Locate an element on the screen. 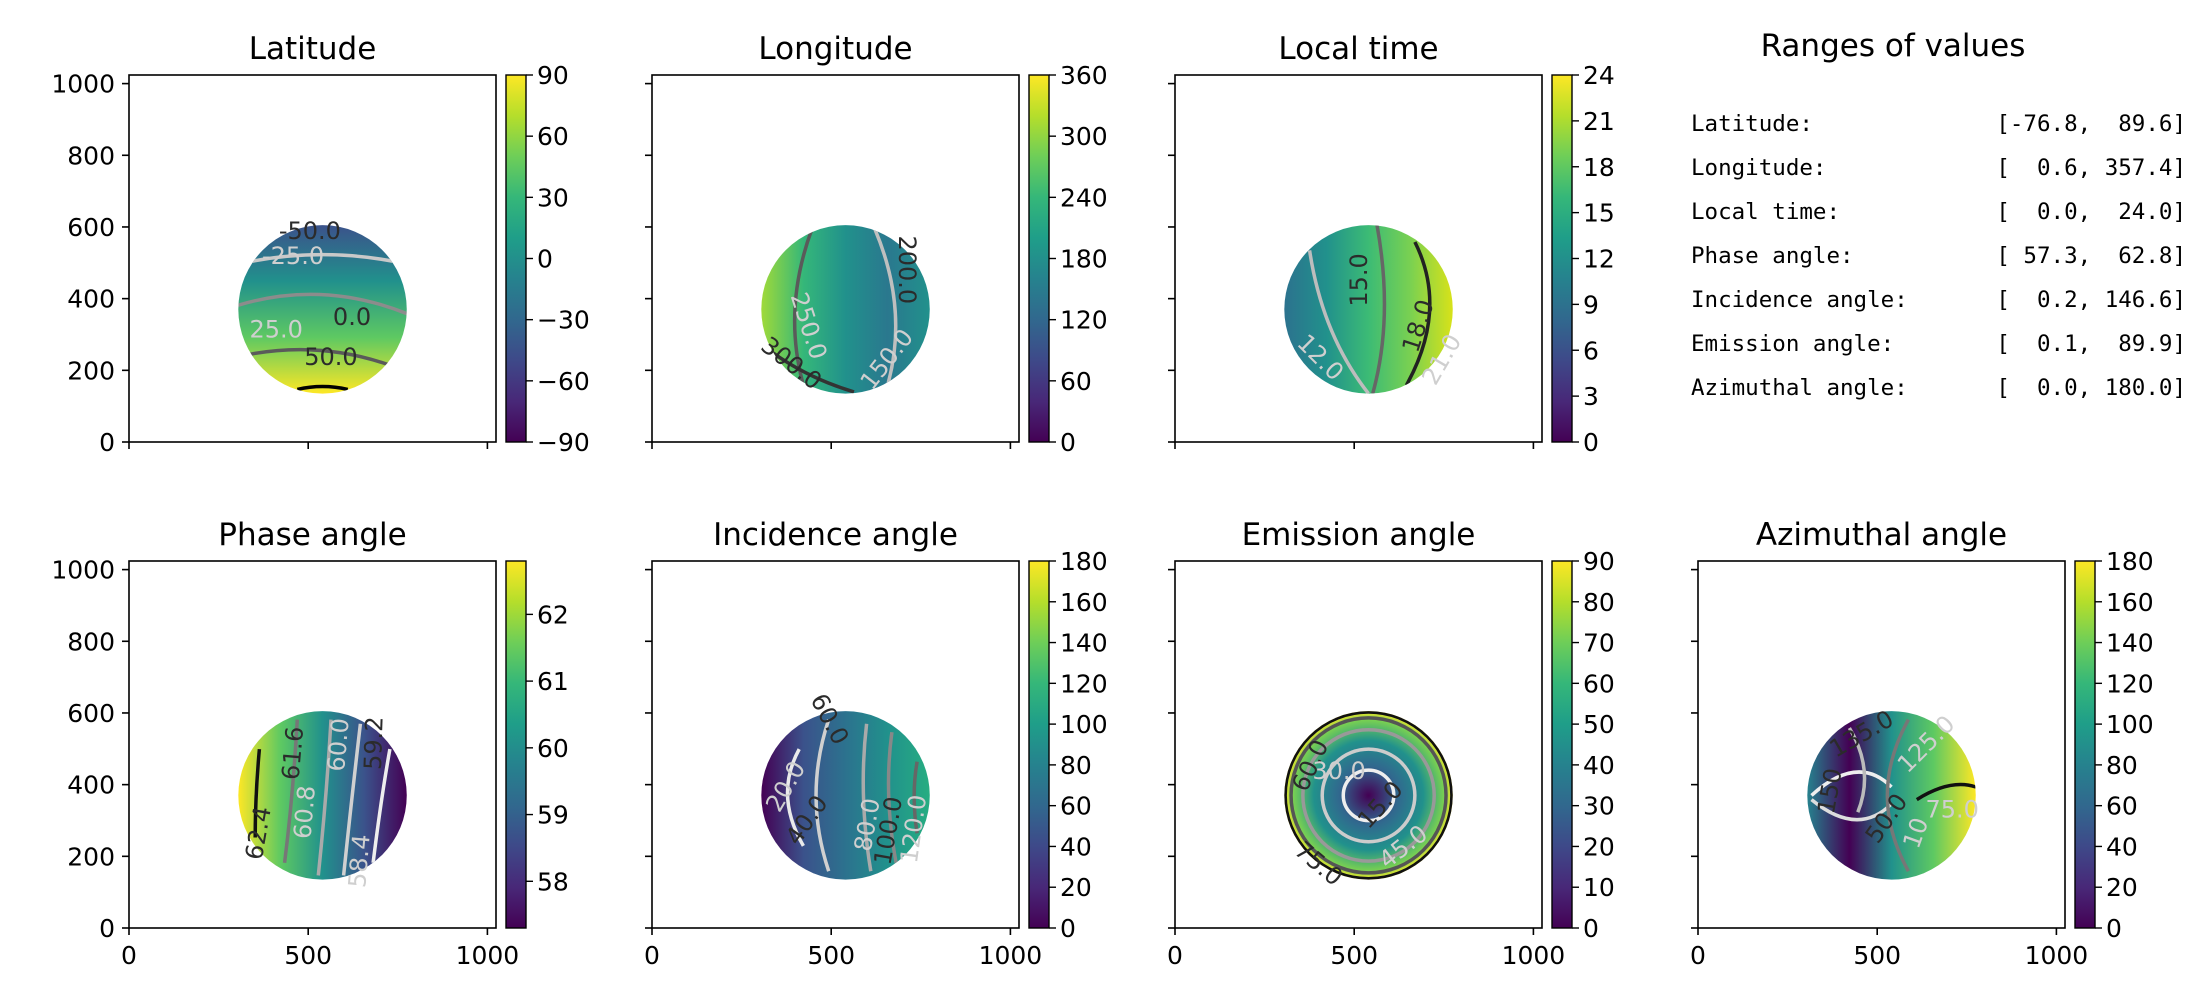 The image size is (2200, 1000). x-tick-label: 0 is located at coordinates (129, 955).